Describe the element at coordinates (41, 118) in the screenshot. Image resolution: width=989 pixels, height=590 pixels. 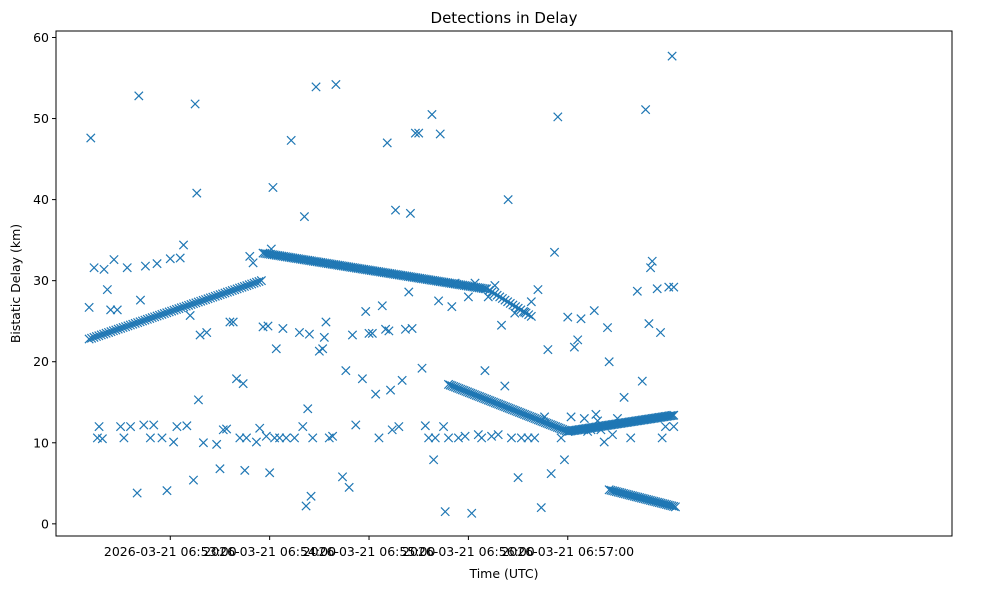
I see `y-tick-label: 50` at that location.